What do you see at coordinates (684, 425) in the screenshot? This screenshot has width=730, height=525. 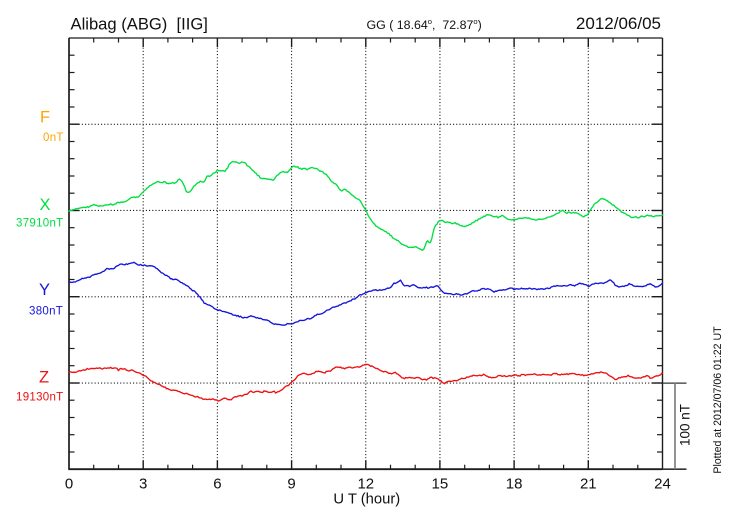 I see `svg-text: 100 nT` at bounding box center [684, 425].